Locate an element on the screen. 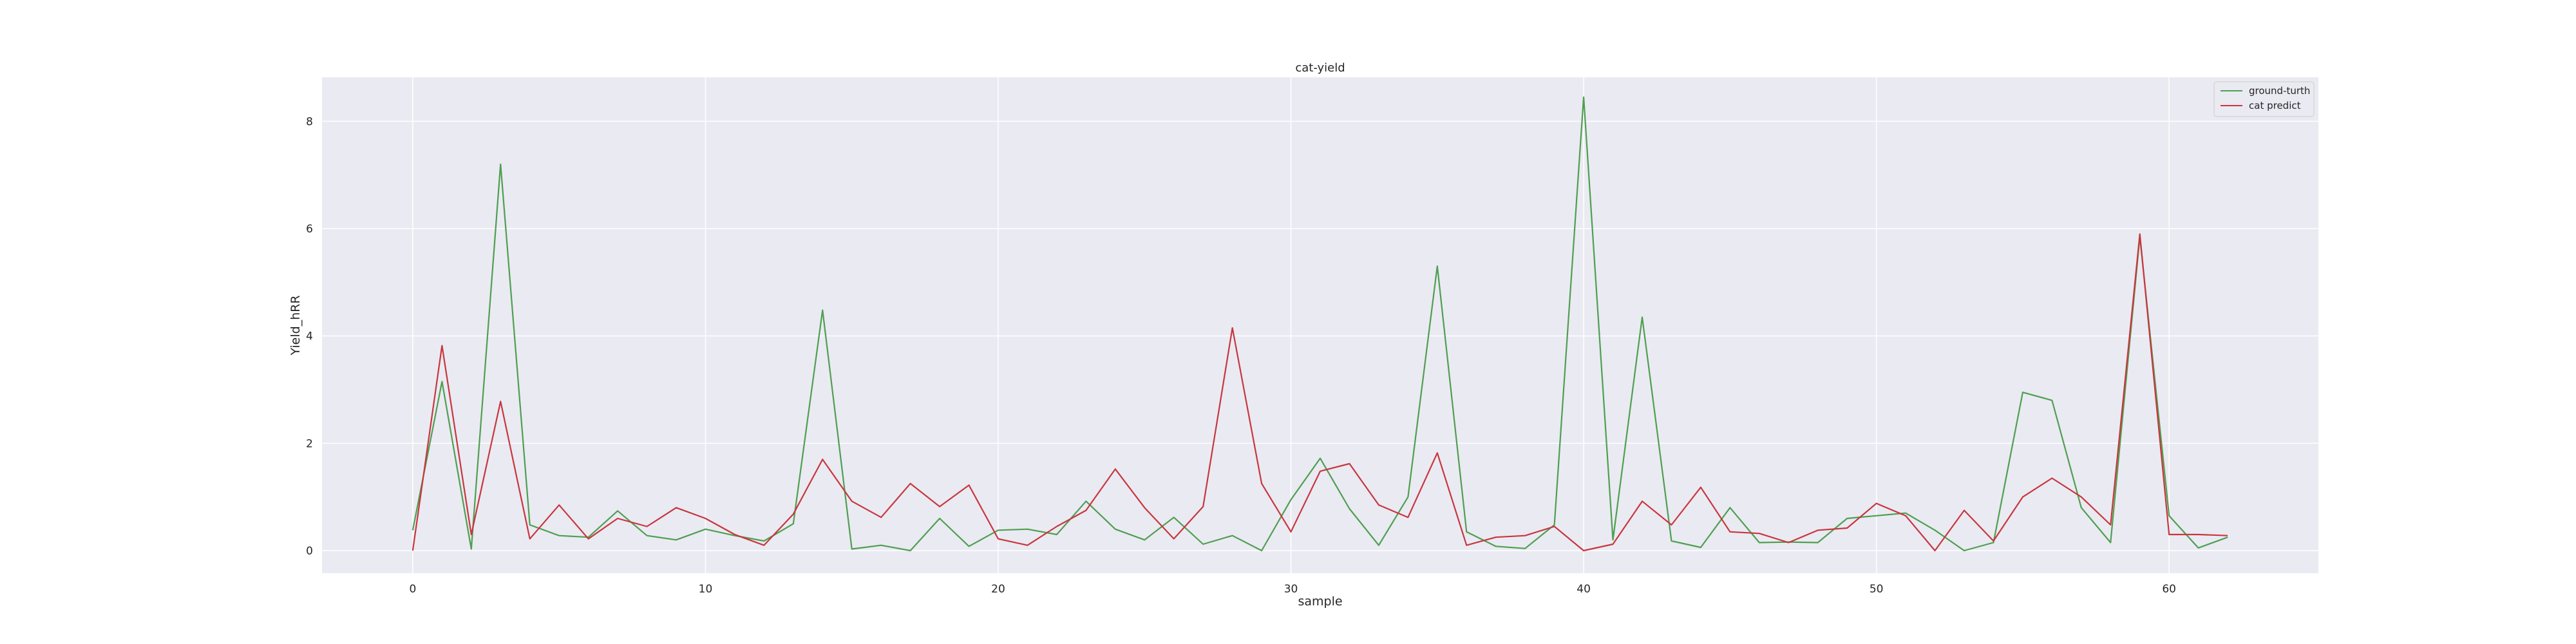 The image size is (2576, 644). y-tick-label: 8 is located at coordinates (309, 121).